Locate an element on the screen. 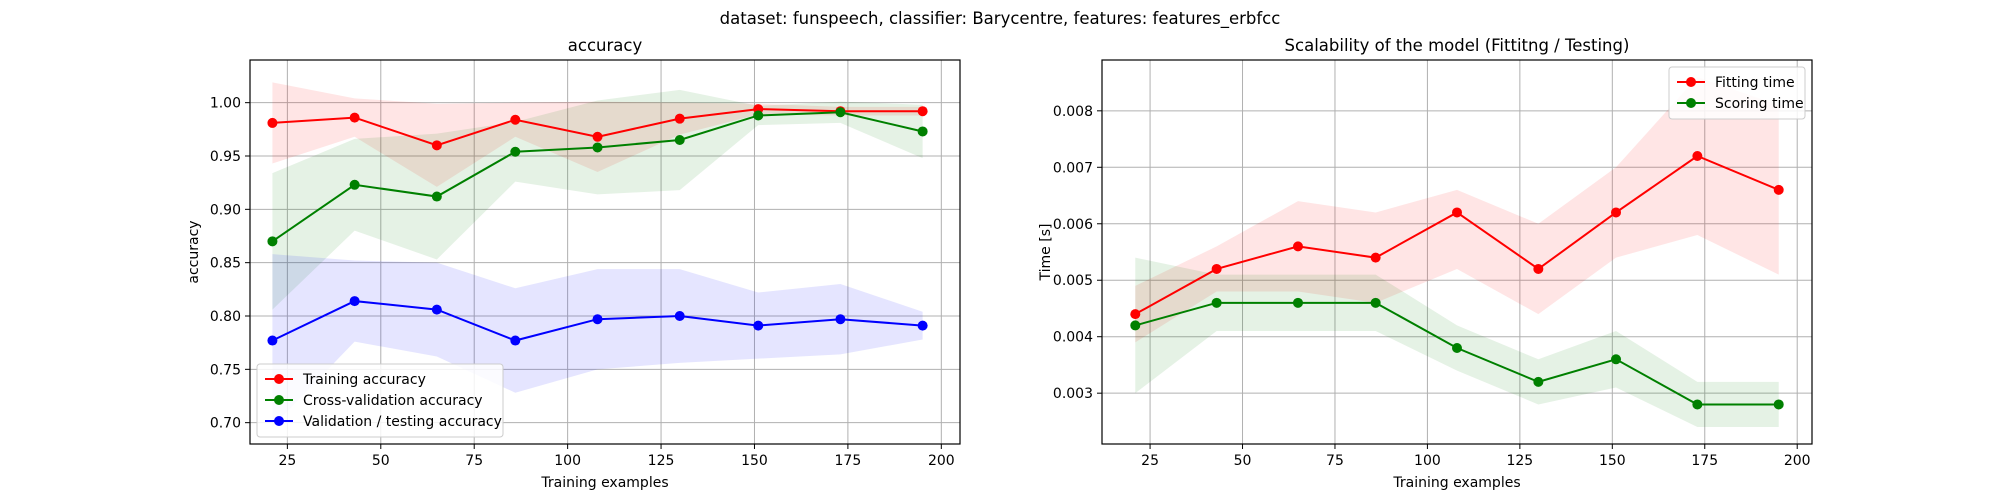  legend-label: Fitting time is located at coordinates (1755, 83).